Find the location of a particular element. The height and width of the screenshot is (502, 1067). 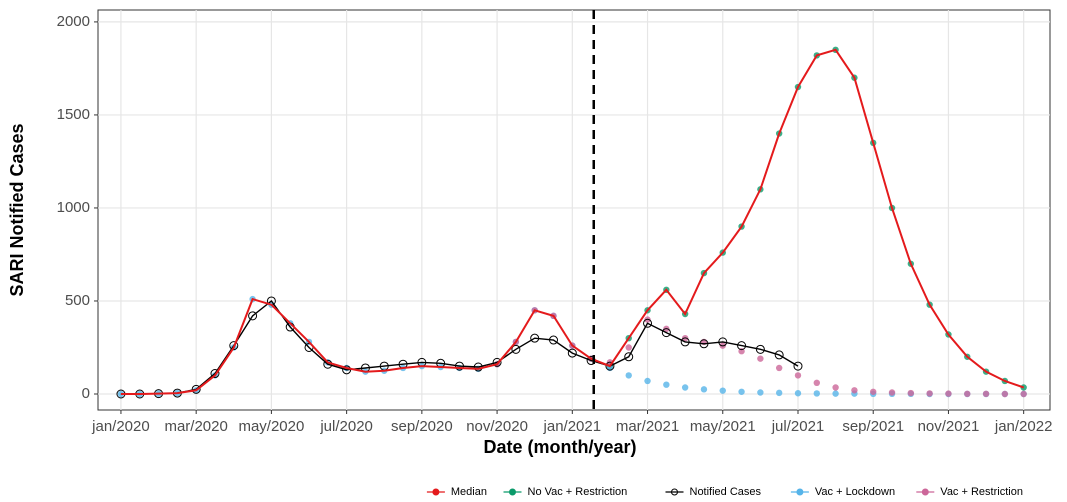

legend-label: Vac + Lockdown is located at coordinates (855, 492).